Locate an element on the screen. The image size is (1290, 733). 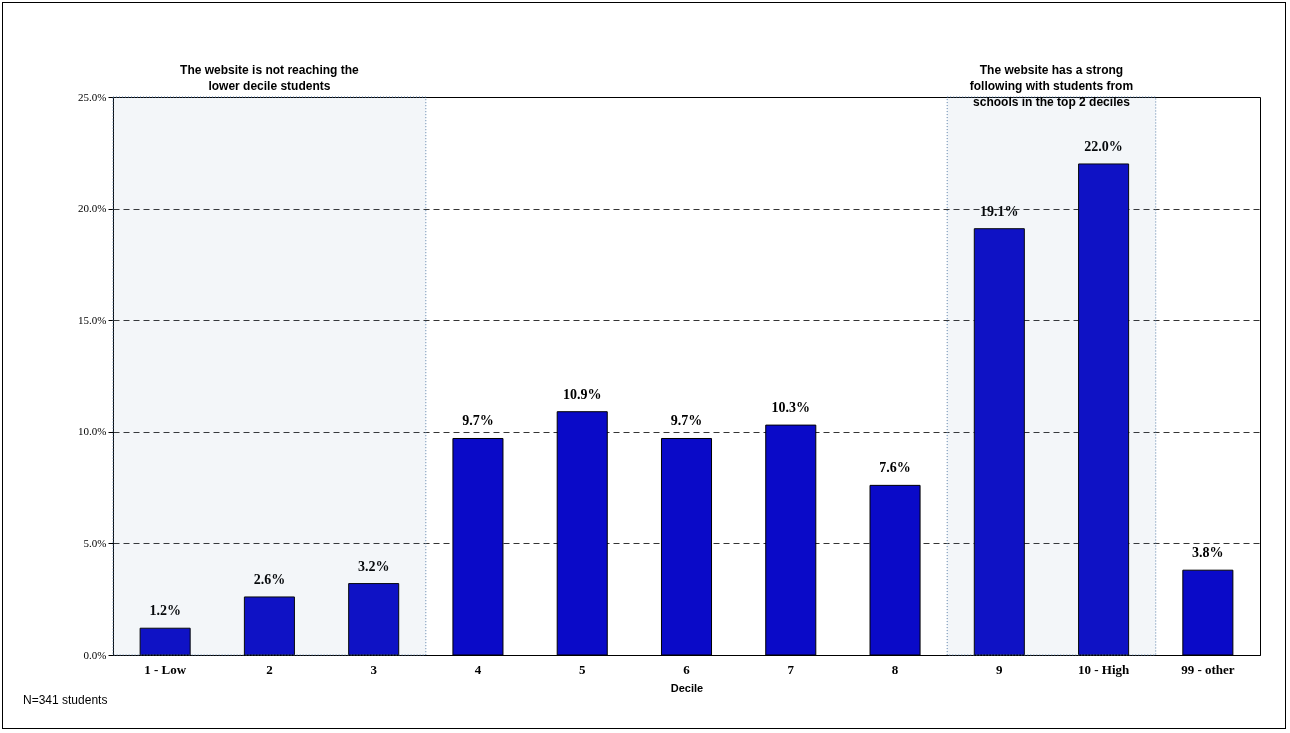
x-tick-label: 1 - Low is located at coordinates (165, 669).